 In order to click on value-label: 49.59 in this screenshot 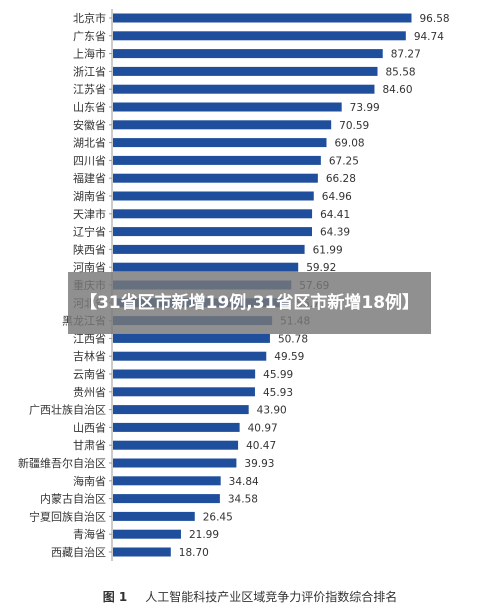, I will do `click(289, 357)`.